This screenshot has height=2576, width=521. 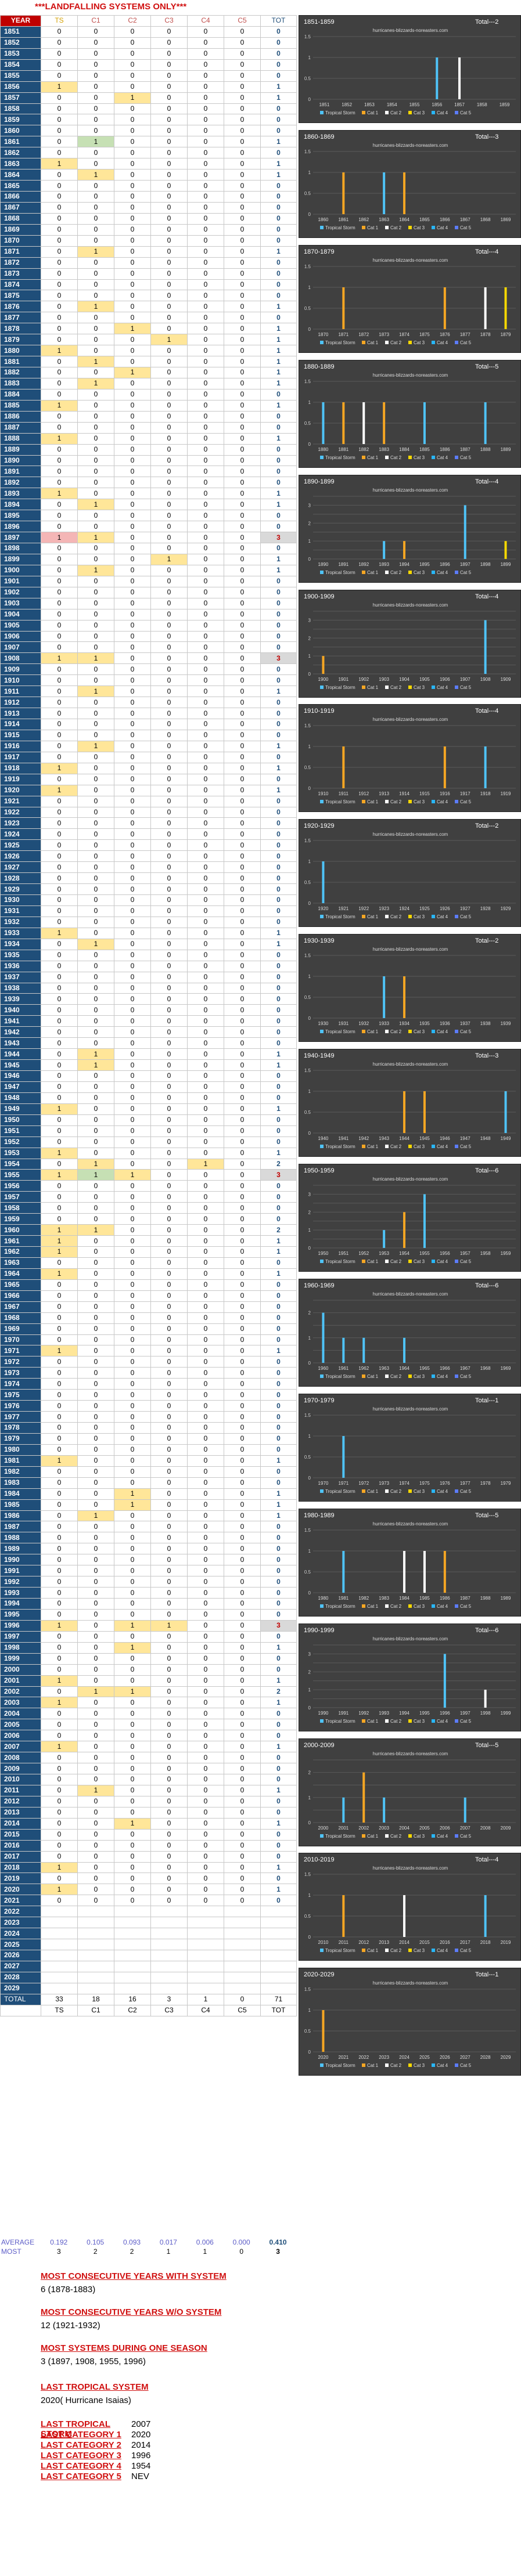 What do you see at coordinates (59, 21) in the screenshot?
I see `column-header: TS` at bounding box center [59, 21].